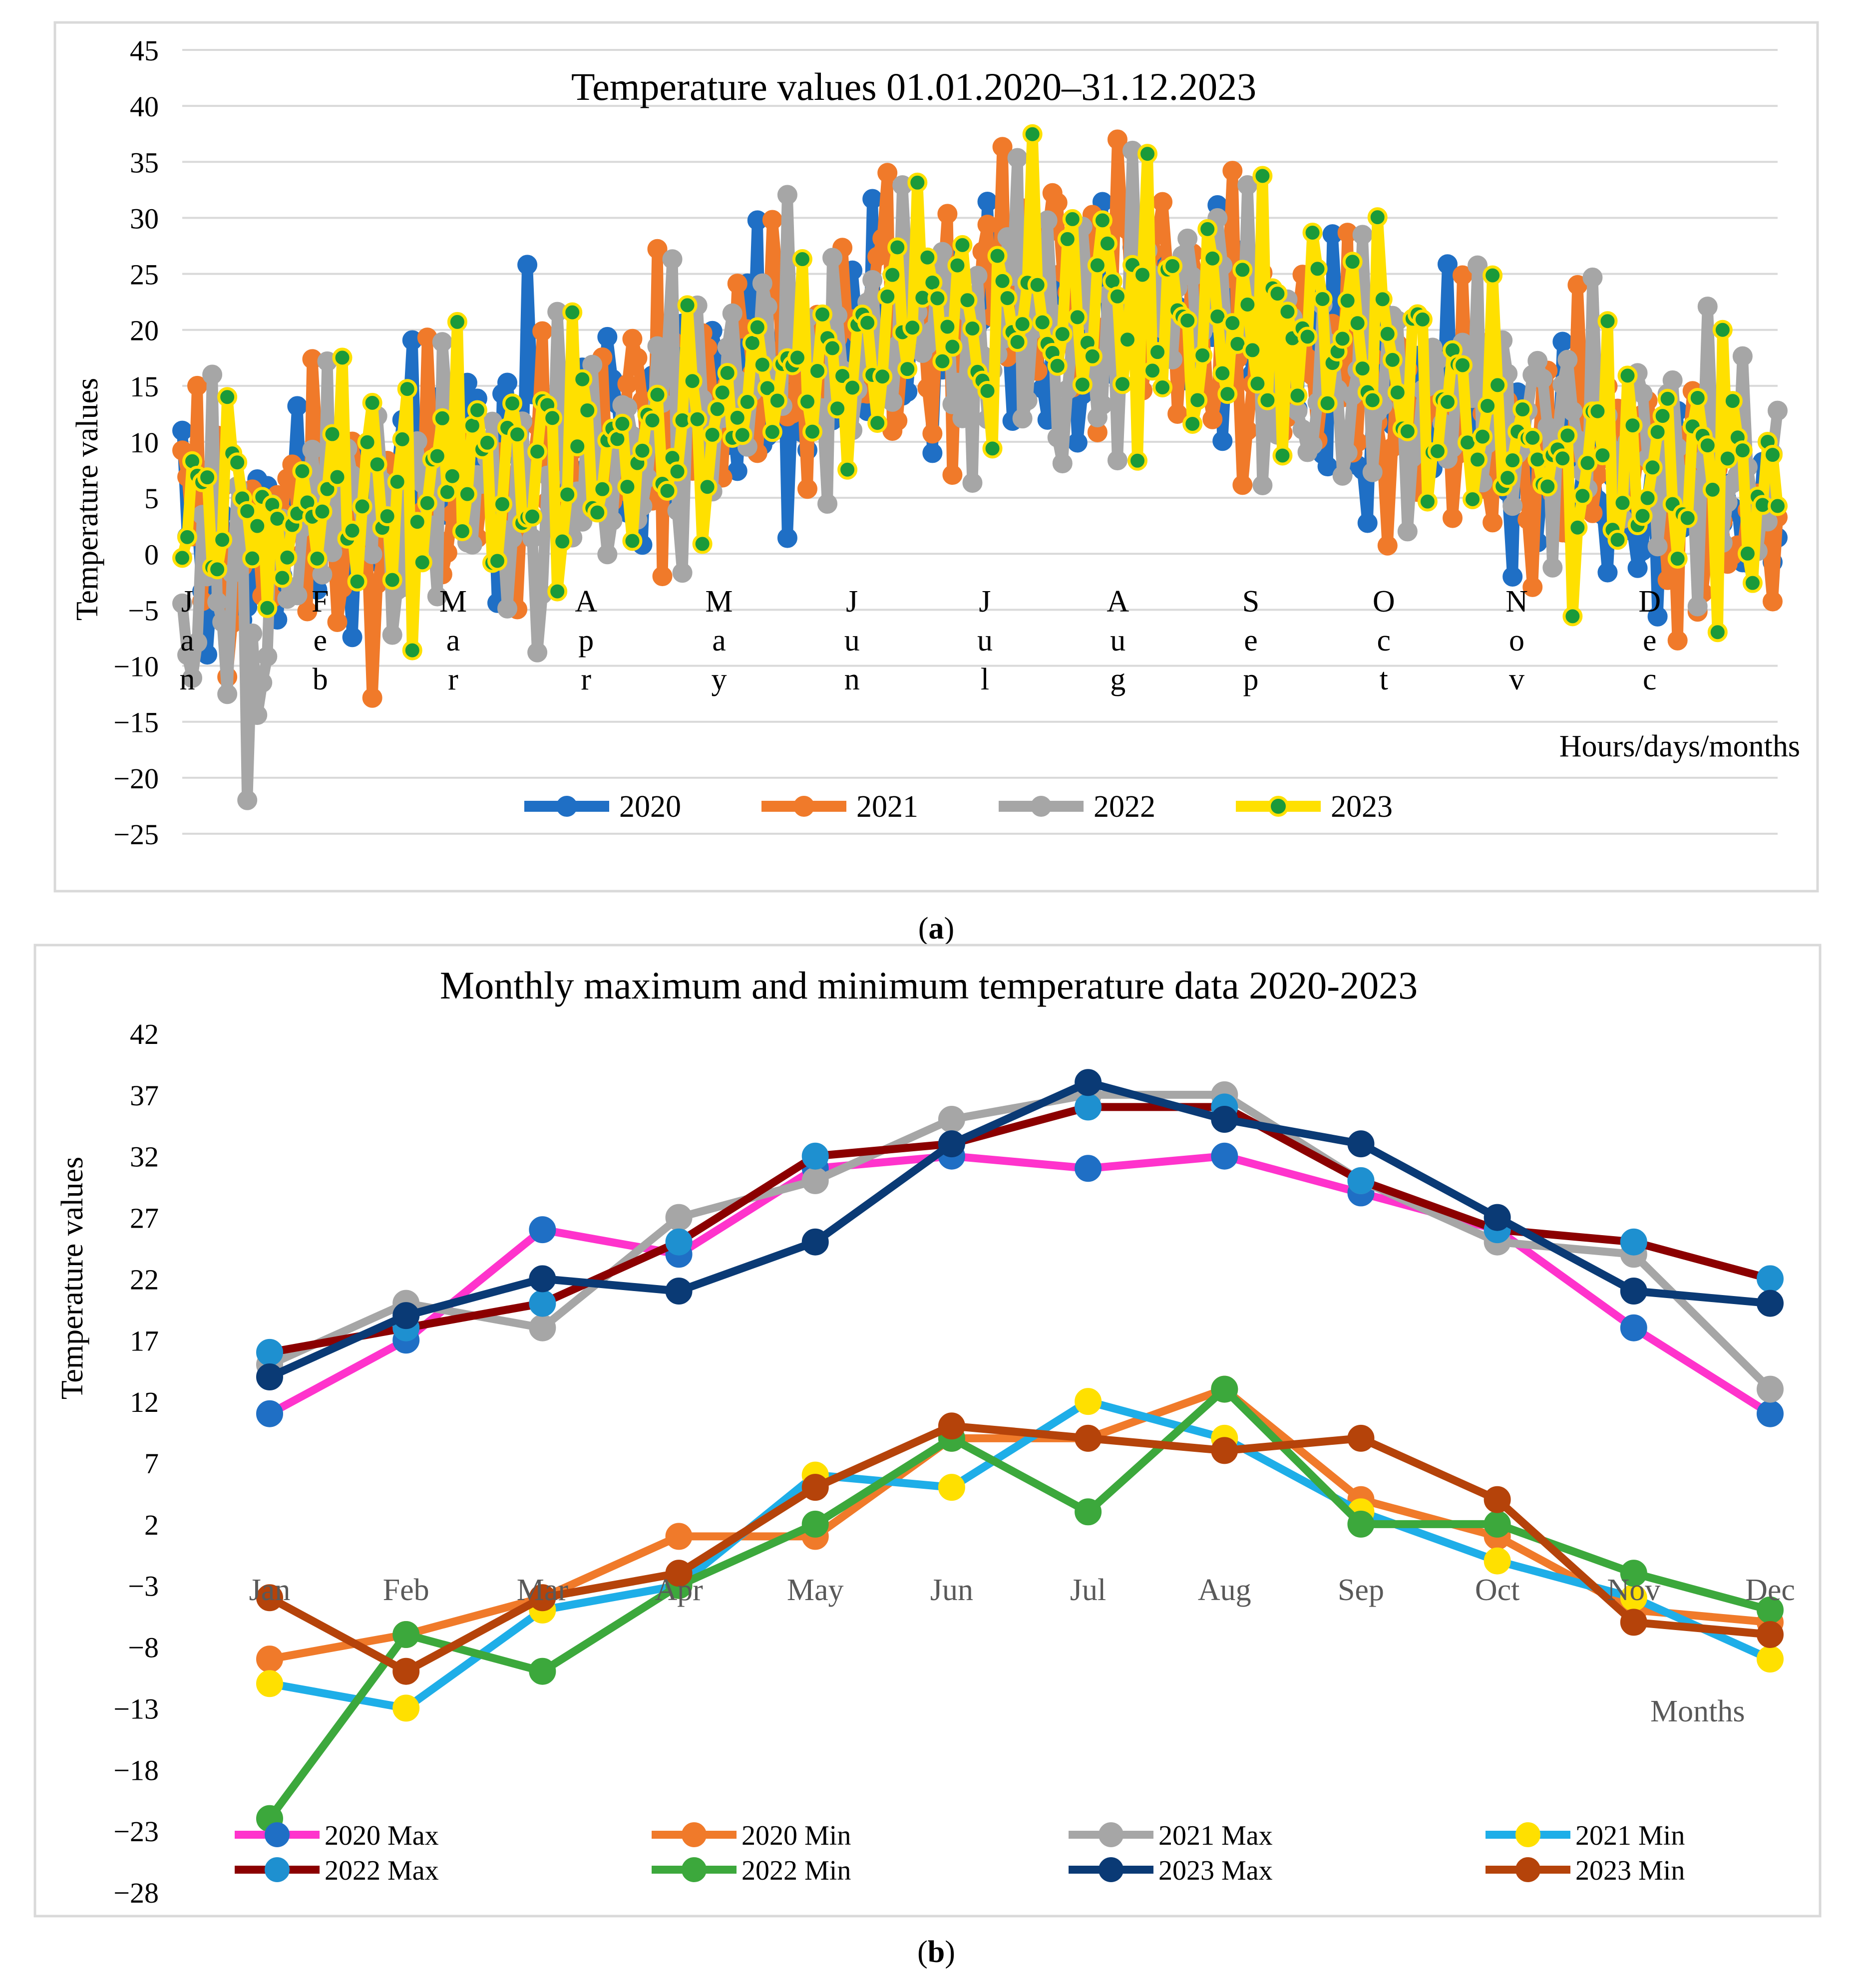  I want to click on panel-b-caption: (b), so click(936, 1952).